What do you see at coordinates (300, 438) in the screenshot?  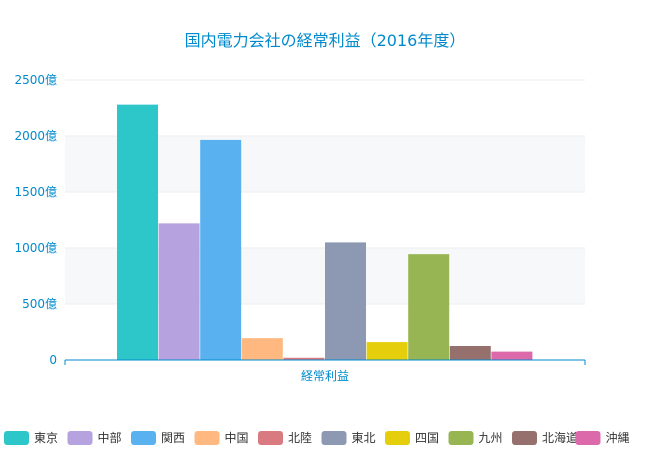 I see `legend-label: 北陸` at bounding box center [300, 438].